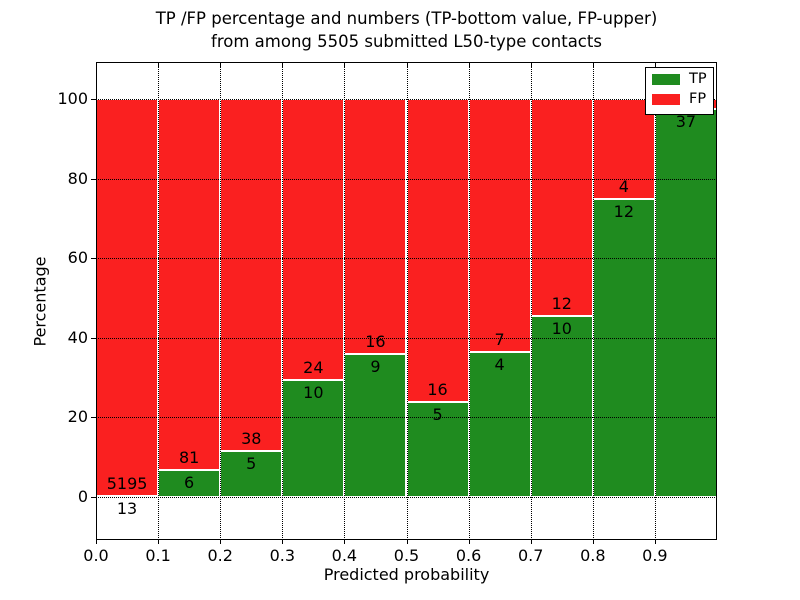 The image size is (800, 600). I want to click on x-tick-label: 0.8, so click(593, 555).